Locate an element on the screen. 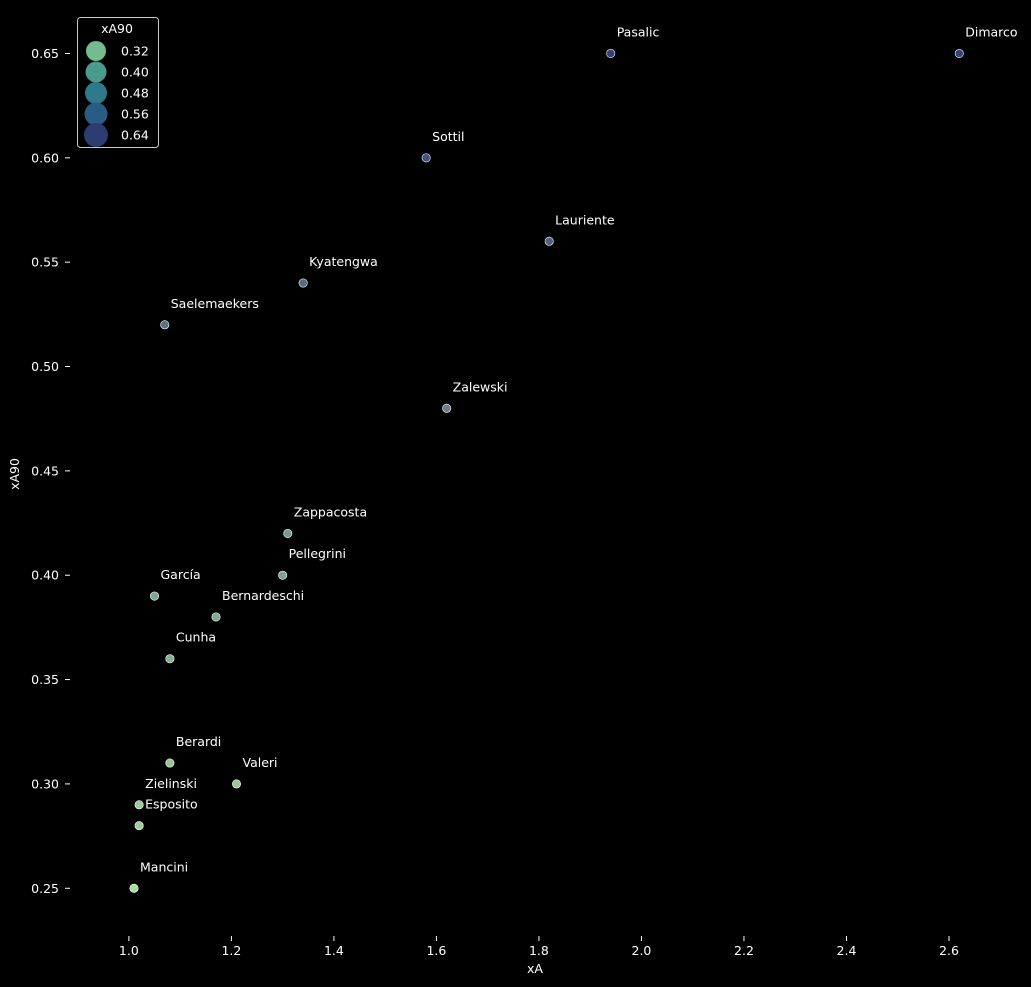 The image size is (1031, 987). y-axis: 0.25 0.30 0.35 0.40 0.45 0.50 0.55 0.60 0.65 is located at coordinates (50, 471).